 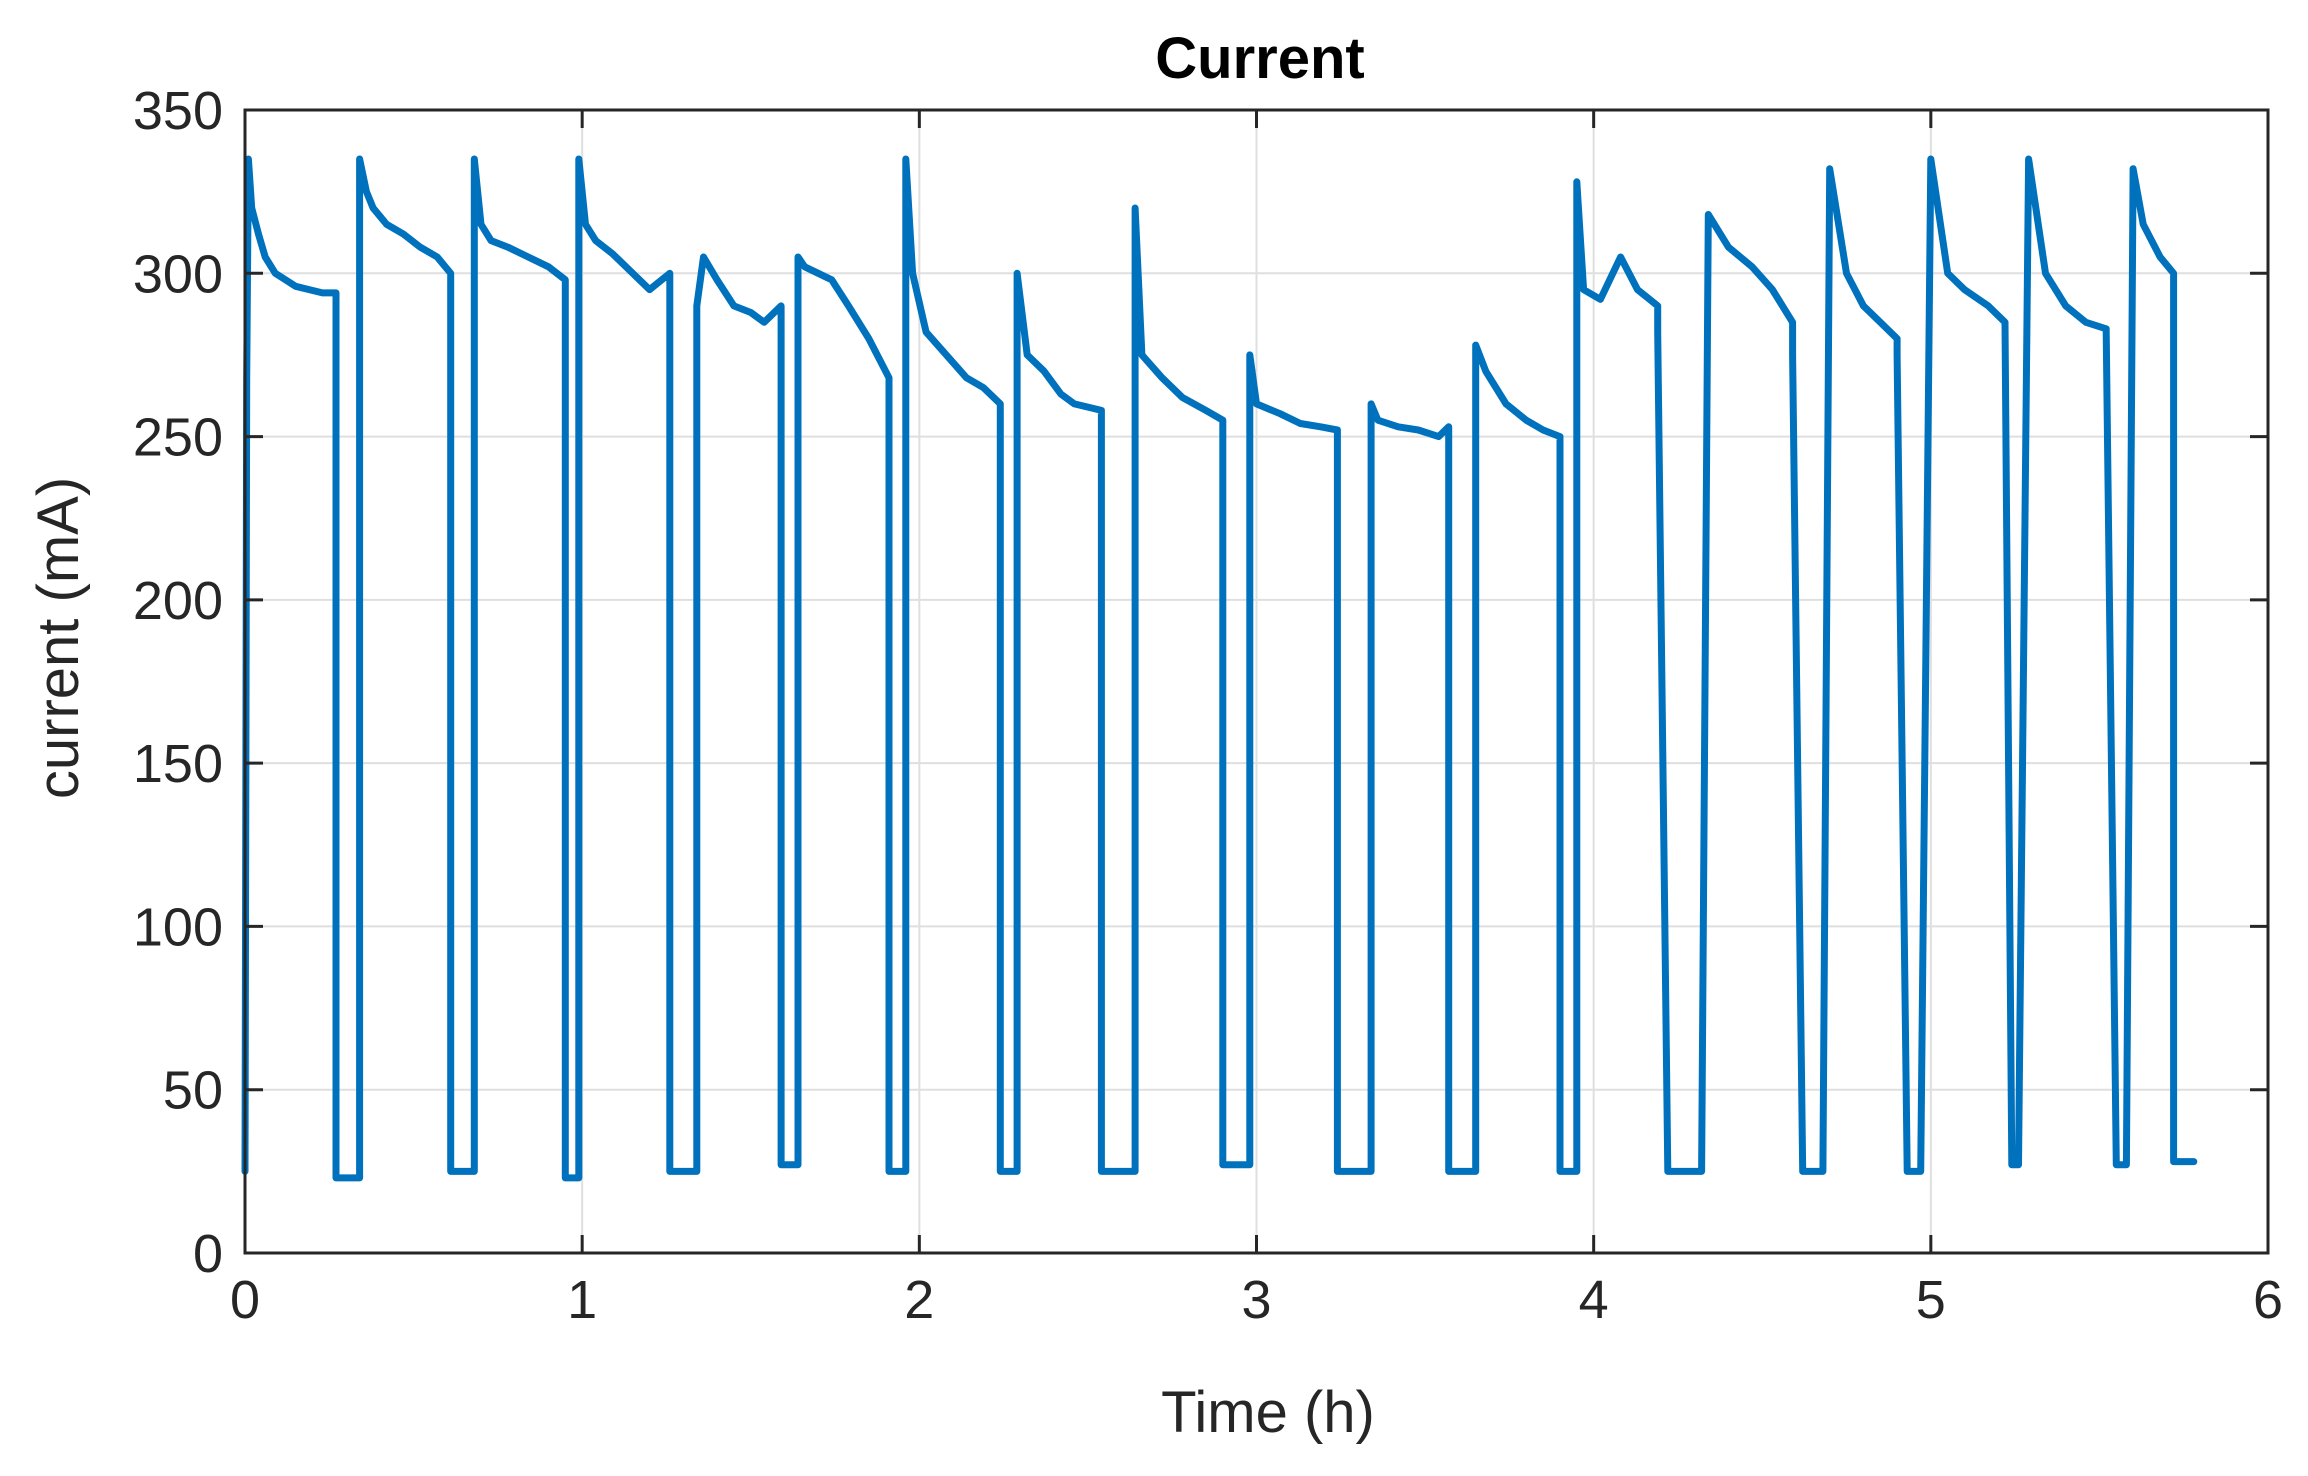 I want to click on x-tick-labels: 0 1 2 3 4 5 6, so click(x=1256, y=1300).